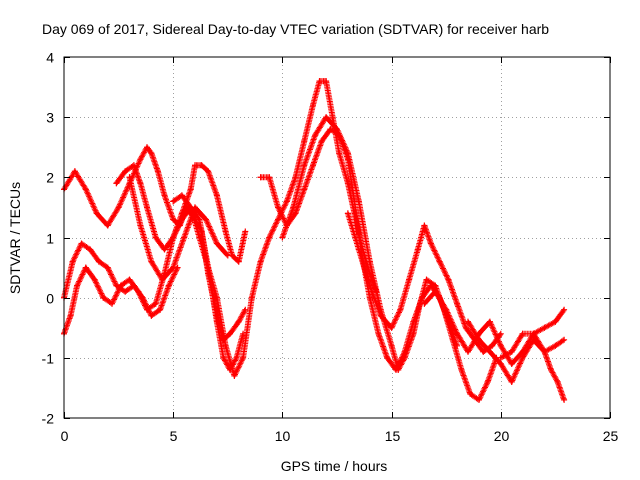 The image size is (640, 480). Describe the element at coordinates (50, 58) in the screenshot. I see `y-tick-label: 4` at that location.